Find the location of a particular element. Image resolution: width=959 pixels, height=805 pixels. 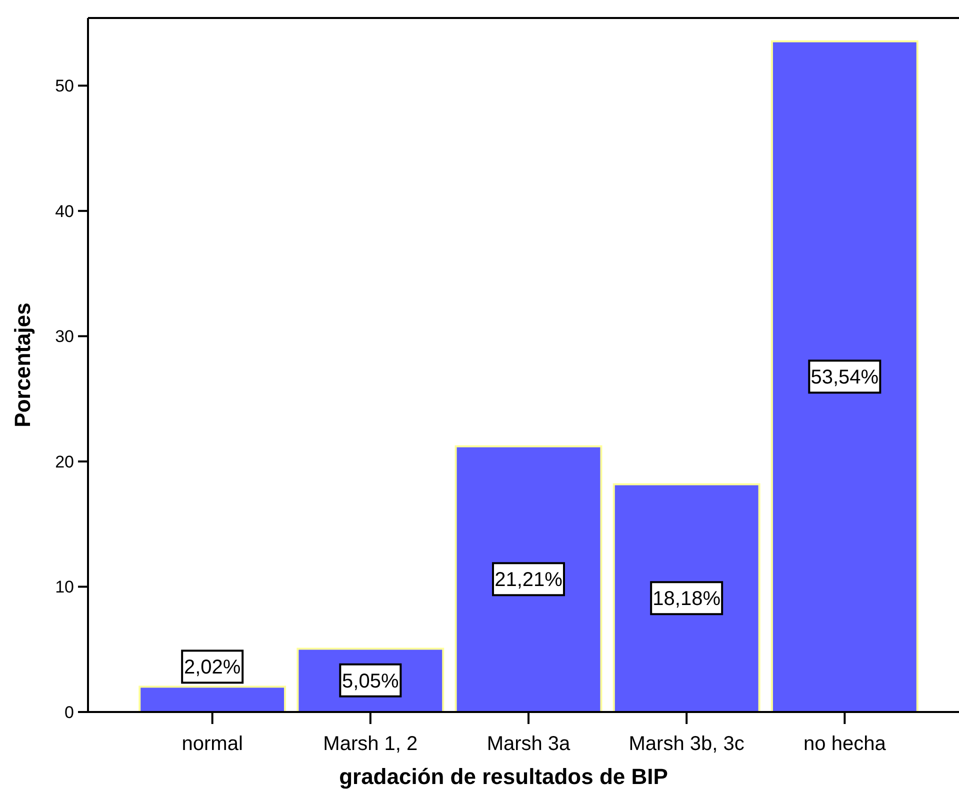

x-tick-label: Marsh 3b, 3c is located at coordinates (686, 744).